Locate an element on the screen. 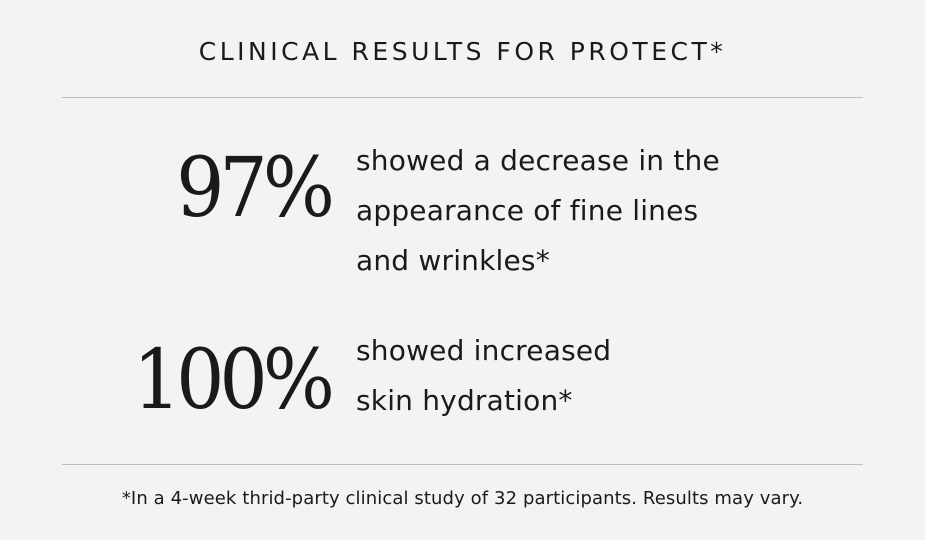 The height and width of the screenshot is (540, 925). top-divider is located at coordinates (462, 97).